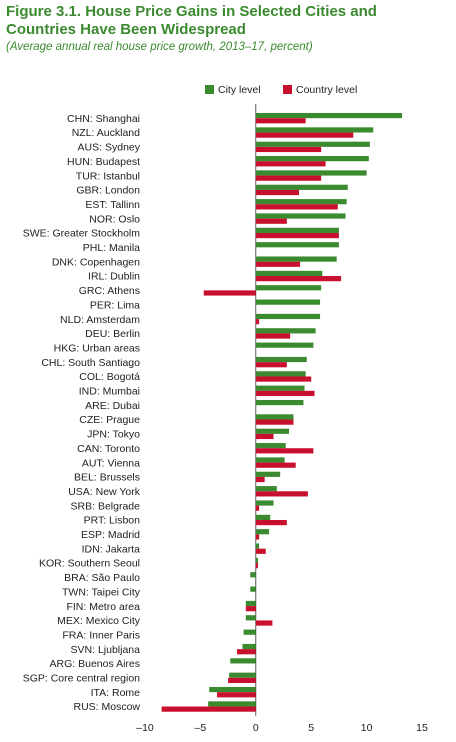  I want to click on category-label-33: TWN: Taipei City, so click(101, 592).